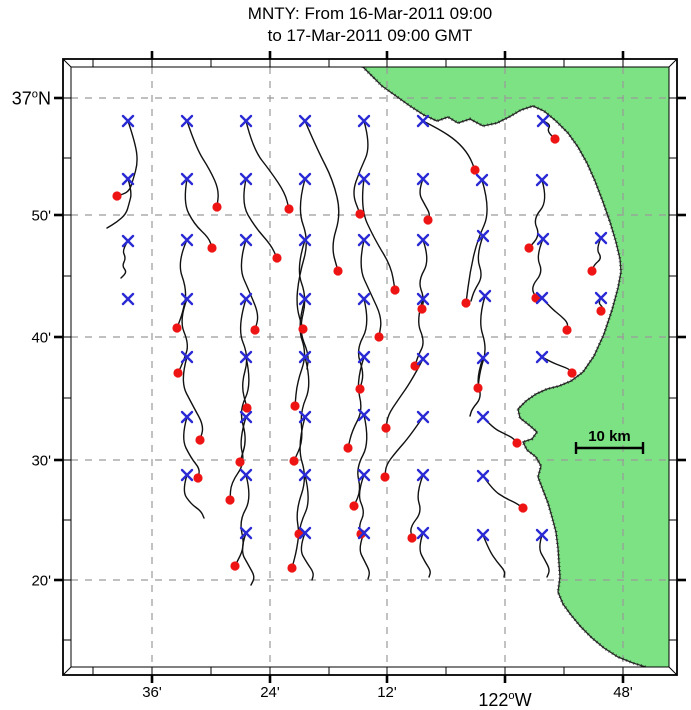 This screenshot has height=710, width=691. What do you see at coordinates (387, 692) in the screenshot?
I see `x-axis-tick-label: 12'` at bounding box center [387, 692].